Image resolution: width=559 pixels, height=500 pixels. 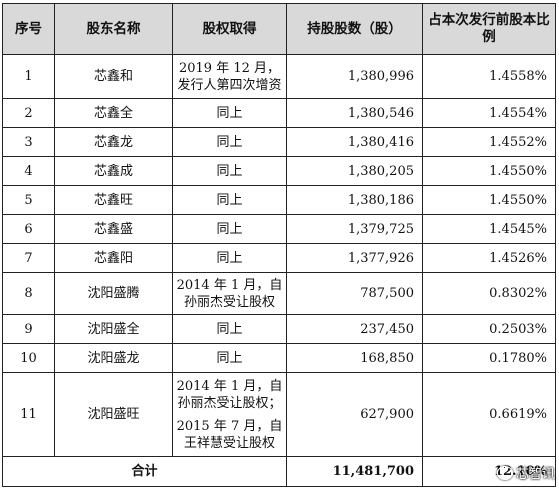 What do you see at coordinates (229, 394) in the screenshot?
I see `row-source-line: 2014 年 1 月，自孙丽杰受让股权；` at bounding box center [229, 394].